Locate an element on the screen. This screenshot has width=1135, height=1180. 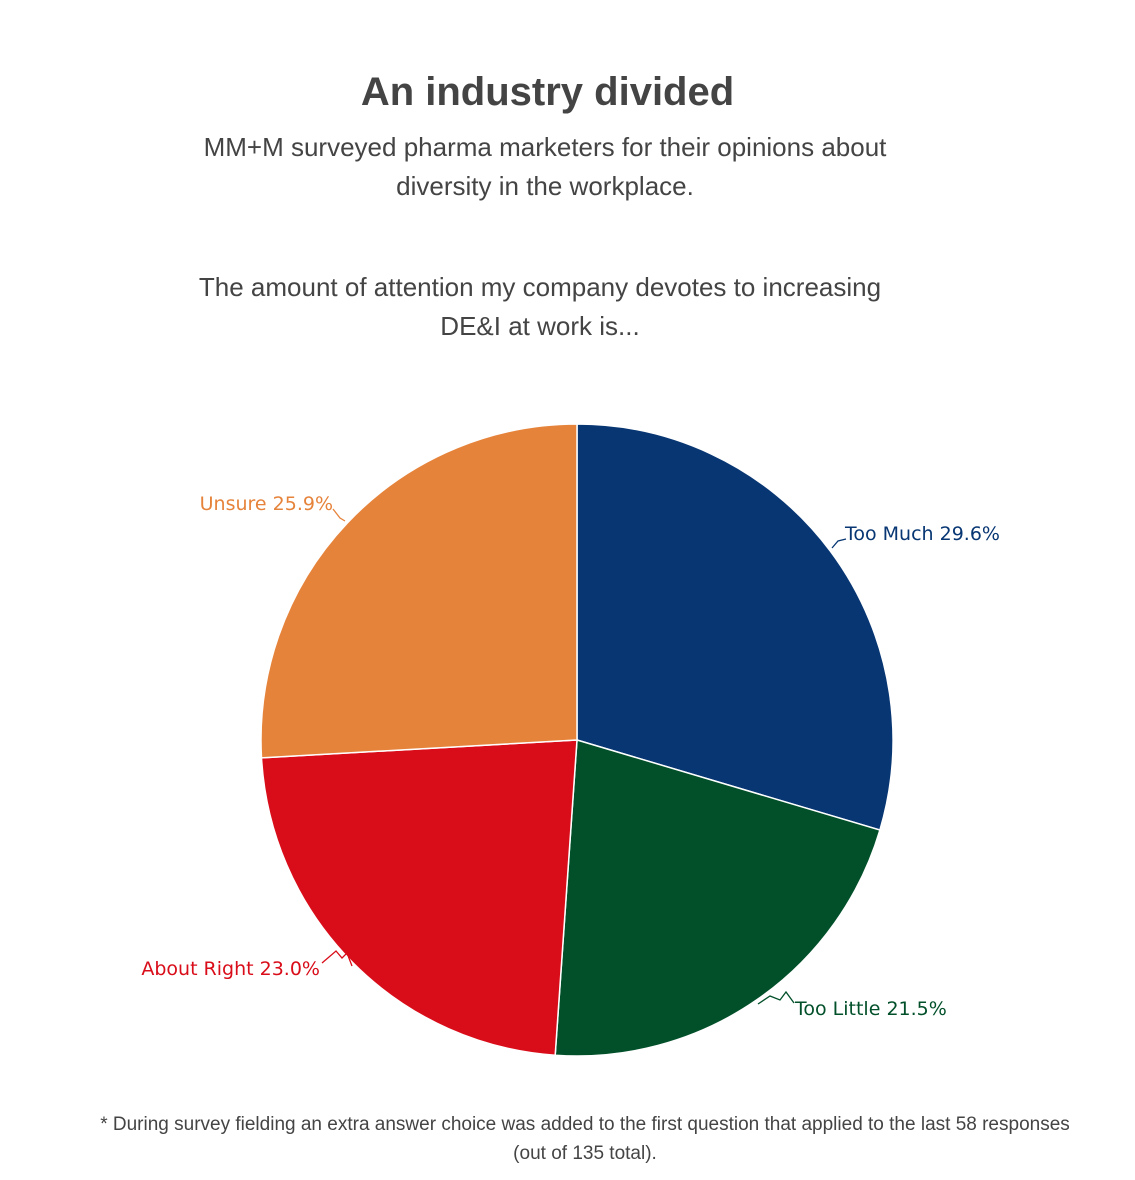
page-title: An industry divided is located at coordinates (547, 92).